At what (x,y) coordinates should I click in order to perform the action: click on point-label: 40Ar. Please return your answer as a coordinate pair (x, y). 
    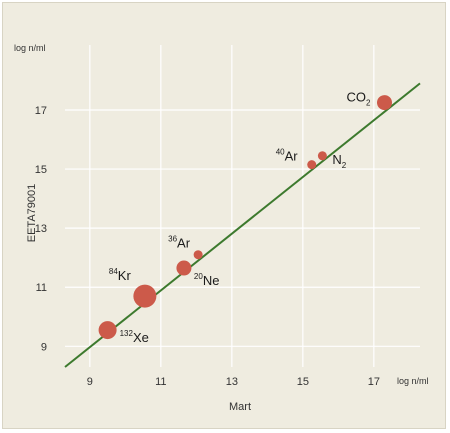
    Looking at the image, I should click on (287, 156).